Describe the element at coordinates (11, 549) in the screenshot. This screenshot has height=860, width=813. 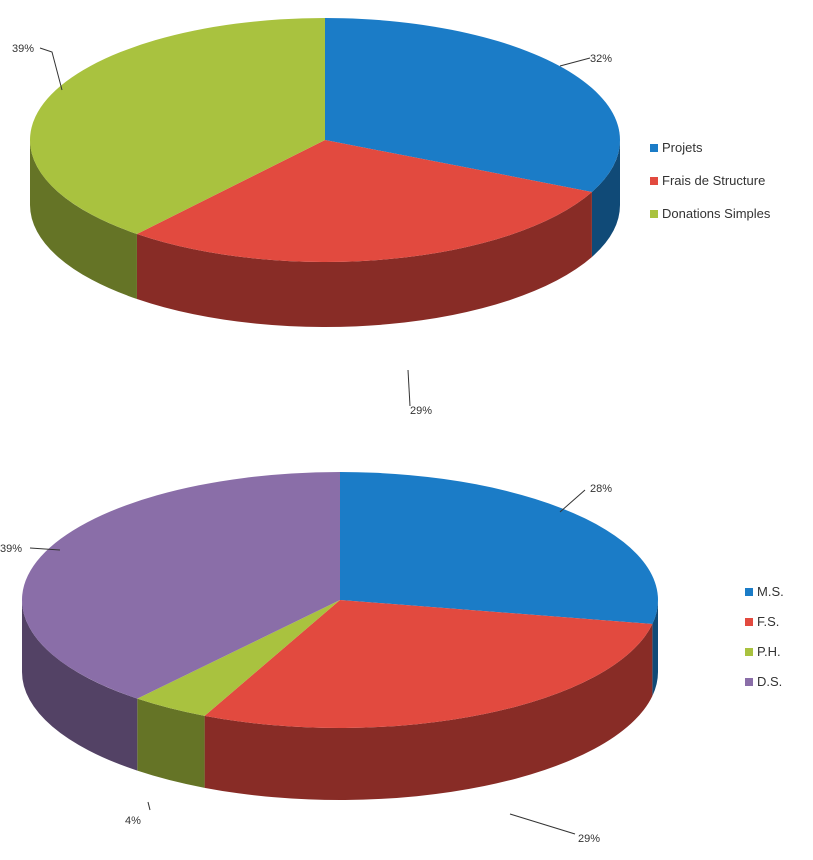
I see `data-label-d-s-: 39%` at that location.